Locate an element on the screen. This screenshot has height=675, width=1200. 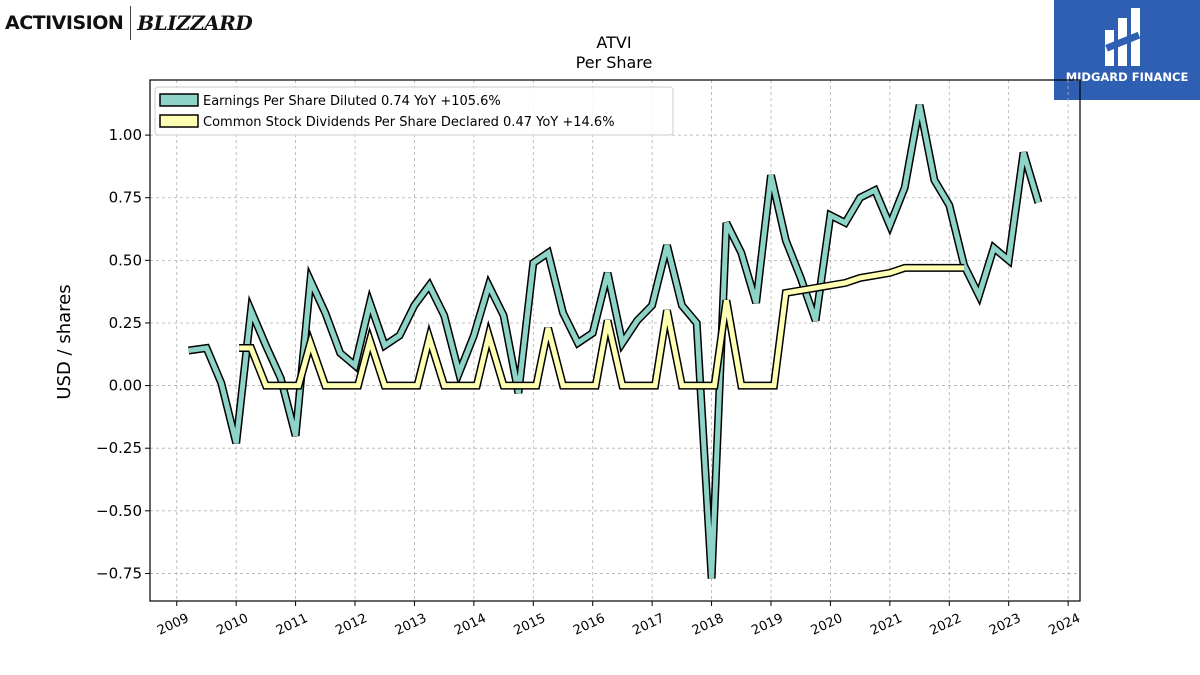
y-tick-label: −0.75 is located at coordinates (119, 573).